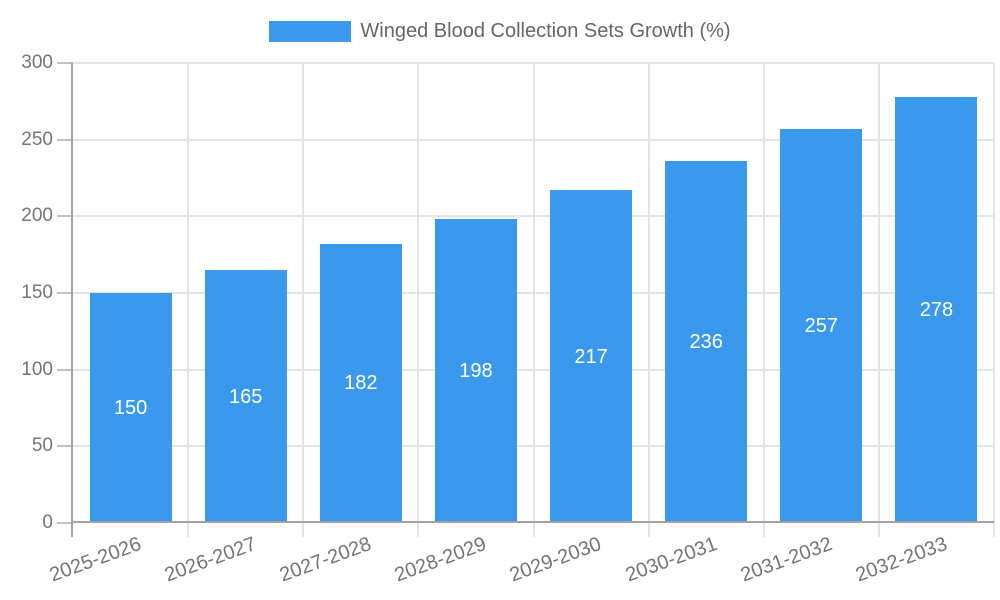 The height and width of the screenshot is (600, 1000). I want to click on y-axis-label: 300, so click(37, 62).